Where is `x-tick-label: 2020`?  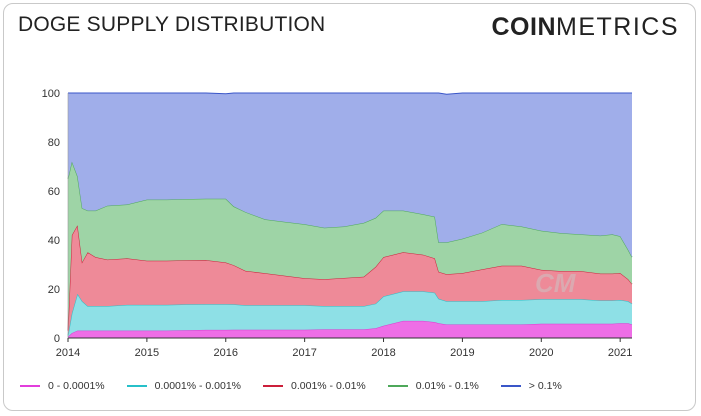 x-tick-label: 2020 is located at coordinates (541, 353).